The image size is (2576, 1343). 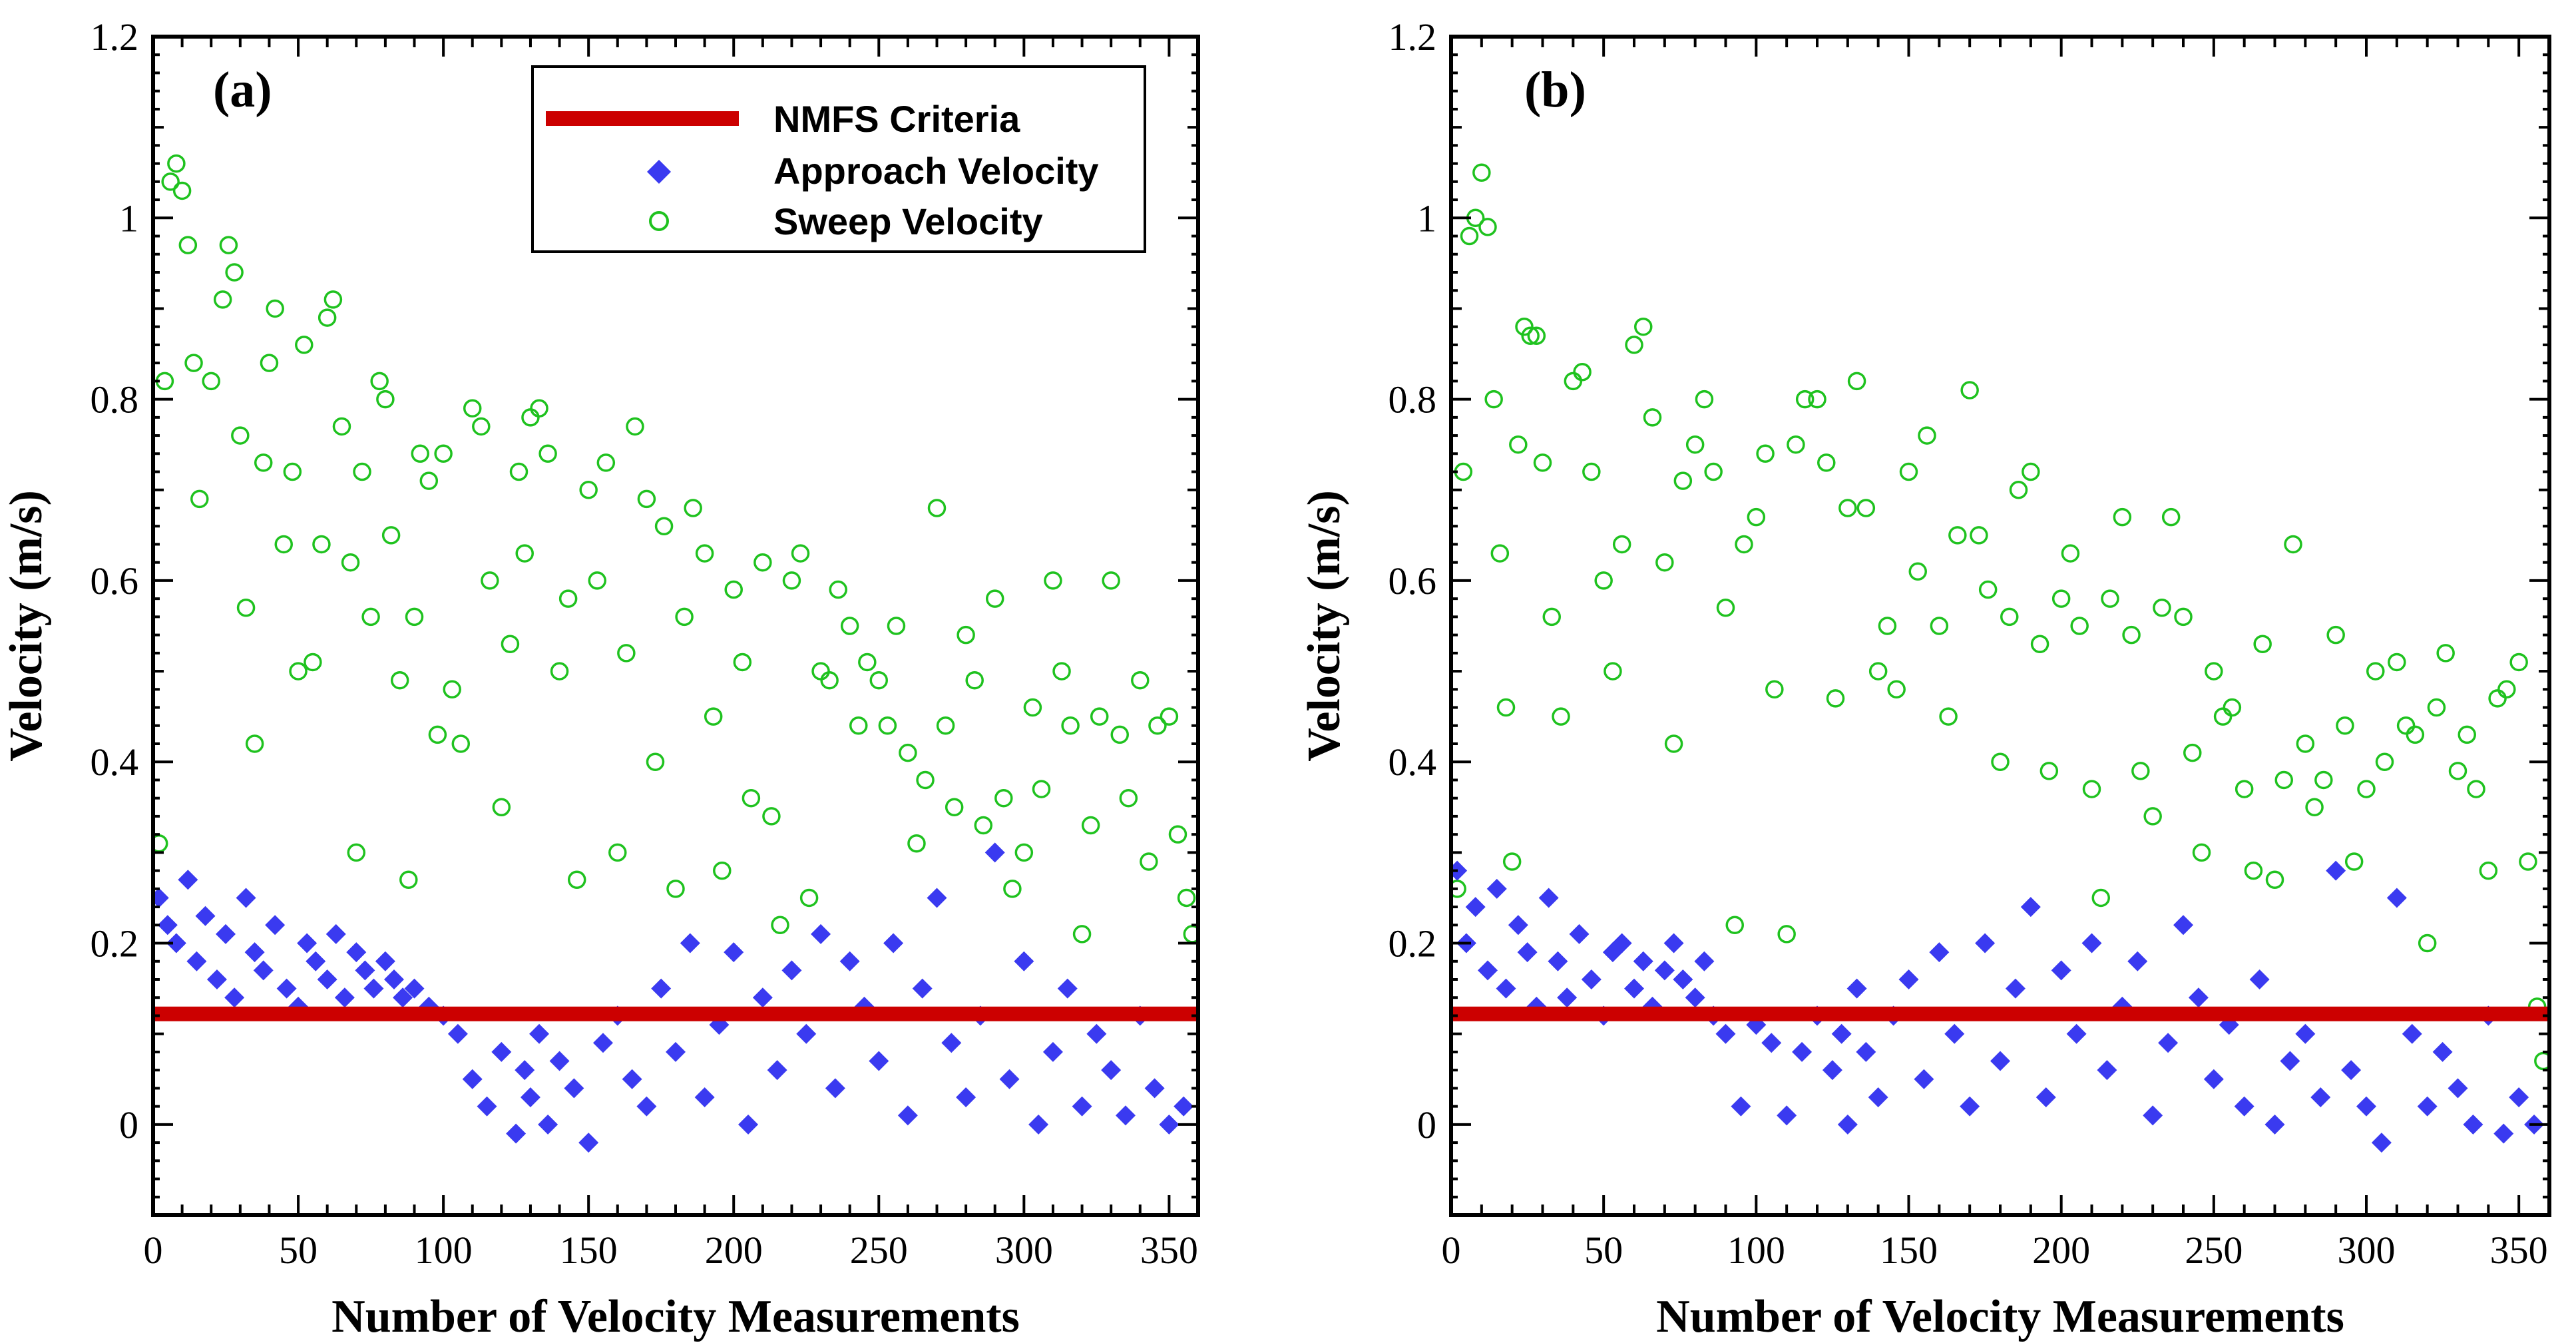 I want to click on y-tick-label: 0, so click(x=128, y=1125).